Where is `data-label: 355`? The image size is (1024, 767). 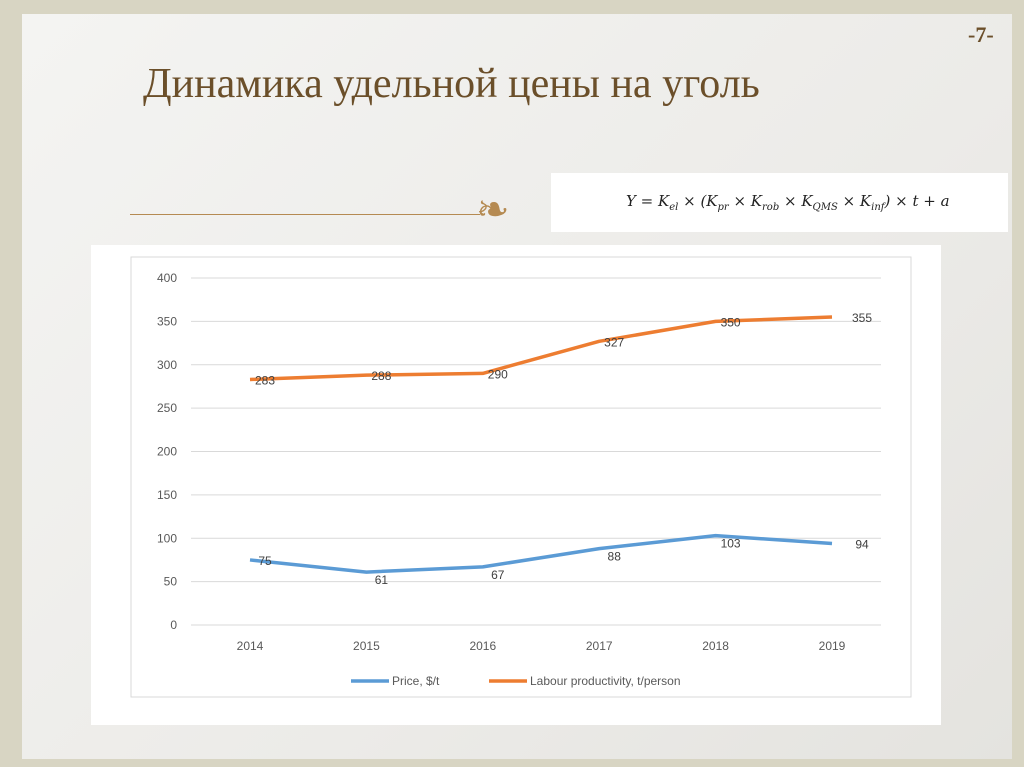 data-label: 355 is located at coordinates (862, 318).